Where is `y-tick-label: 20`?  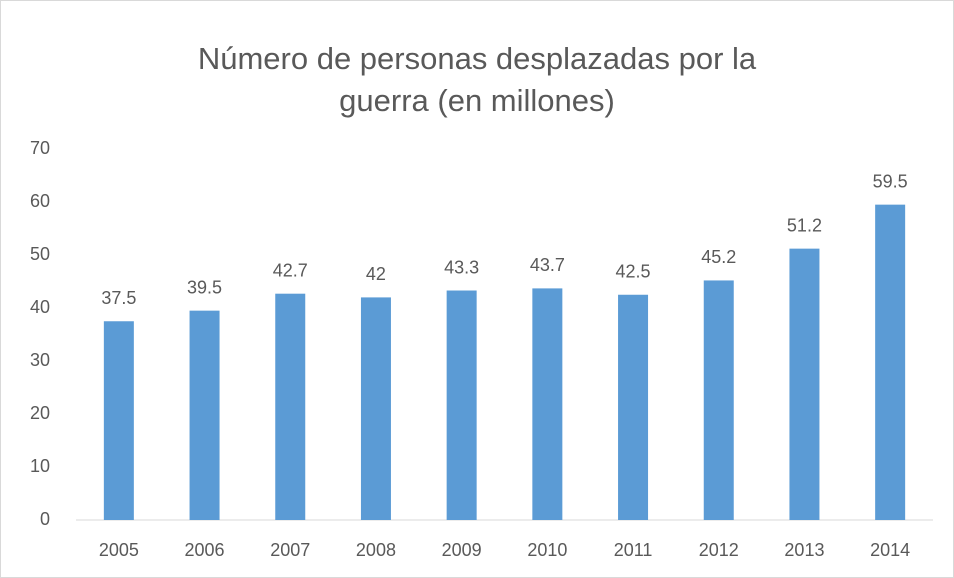 y-tick-label: 20 is located at coordinates (40, 413).